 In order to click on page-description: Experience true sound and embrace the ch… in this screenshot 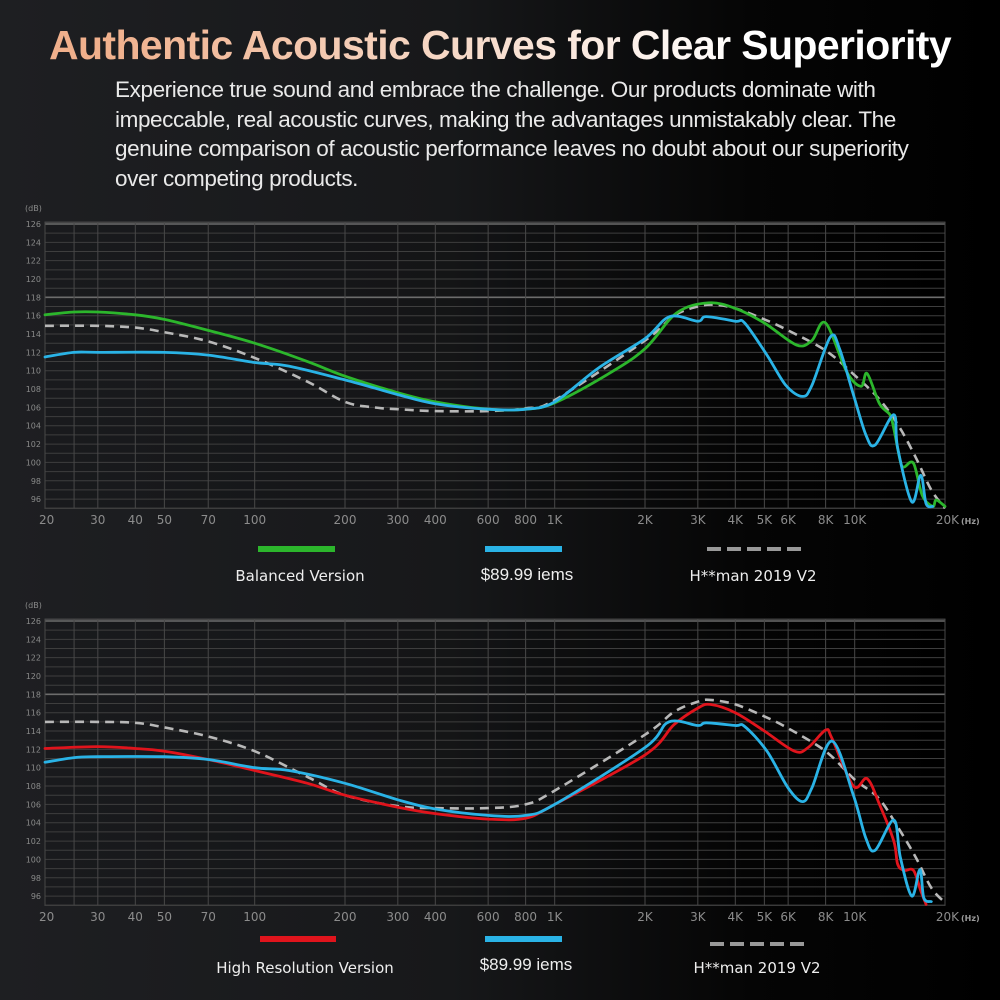, I will do `click(512, 134)`.